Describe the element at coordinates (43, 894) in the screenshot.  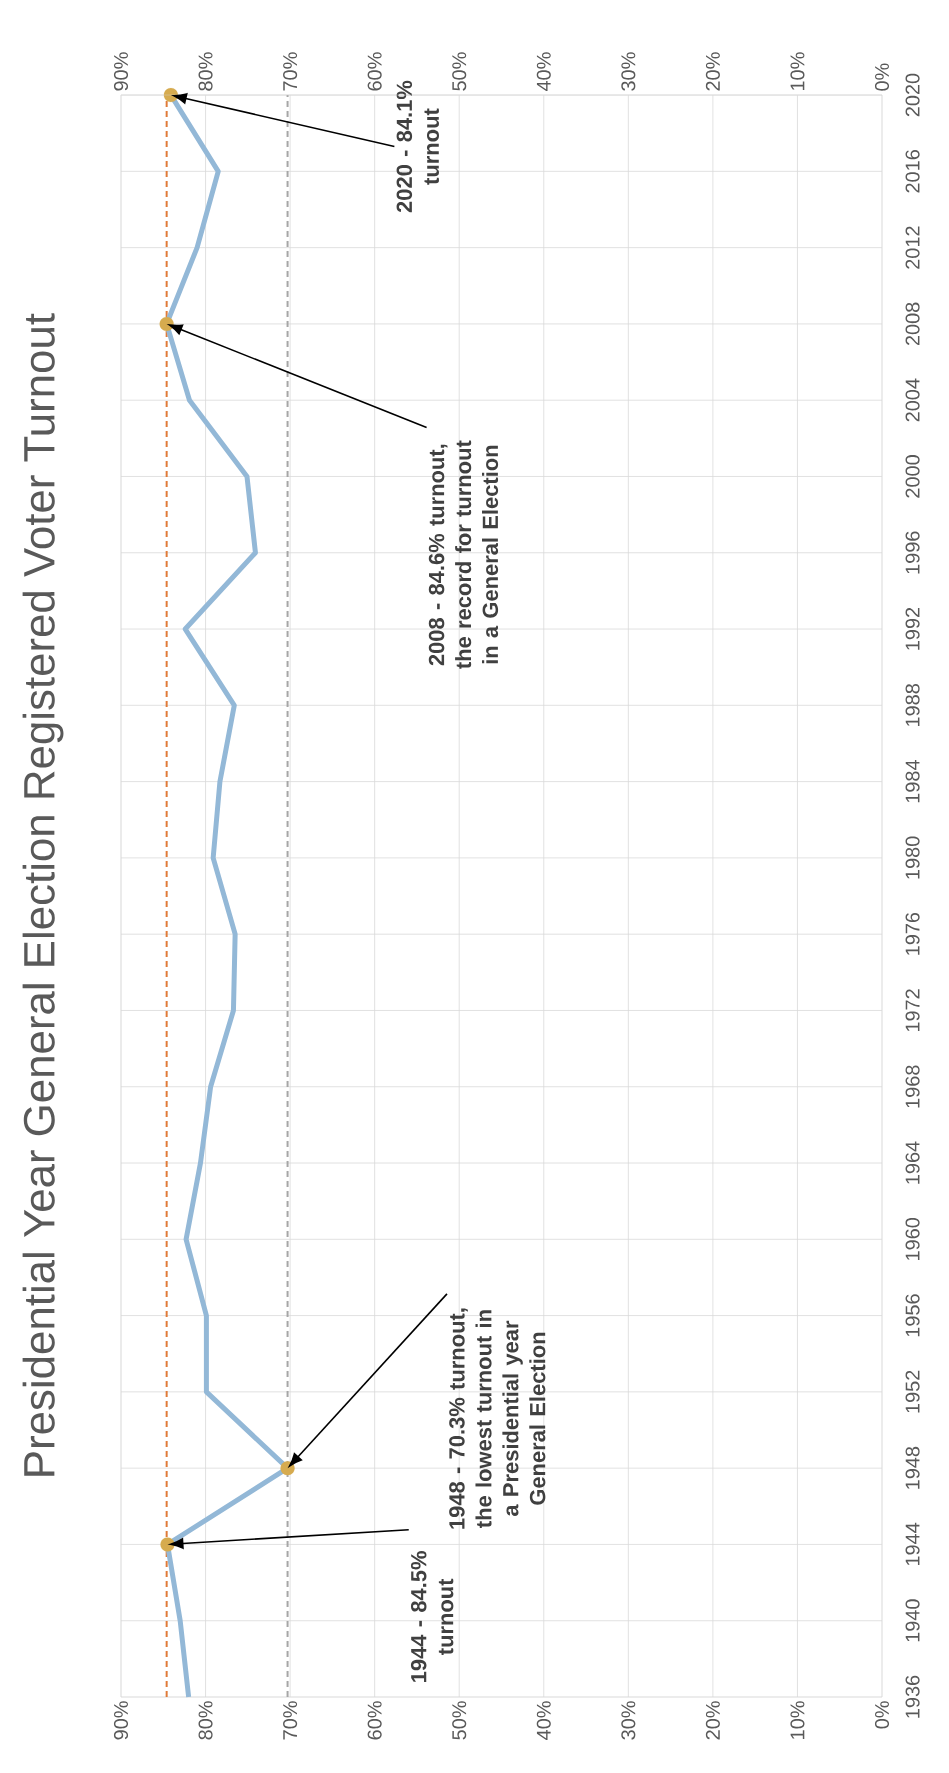
I see `text: Presidential Year General Election Registered Voter Turnout` at that location.